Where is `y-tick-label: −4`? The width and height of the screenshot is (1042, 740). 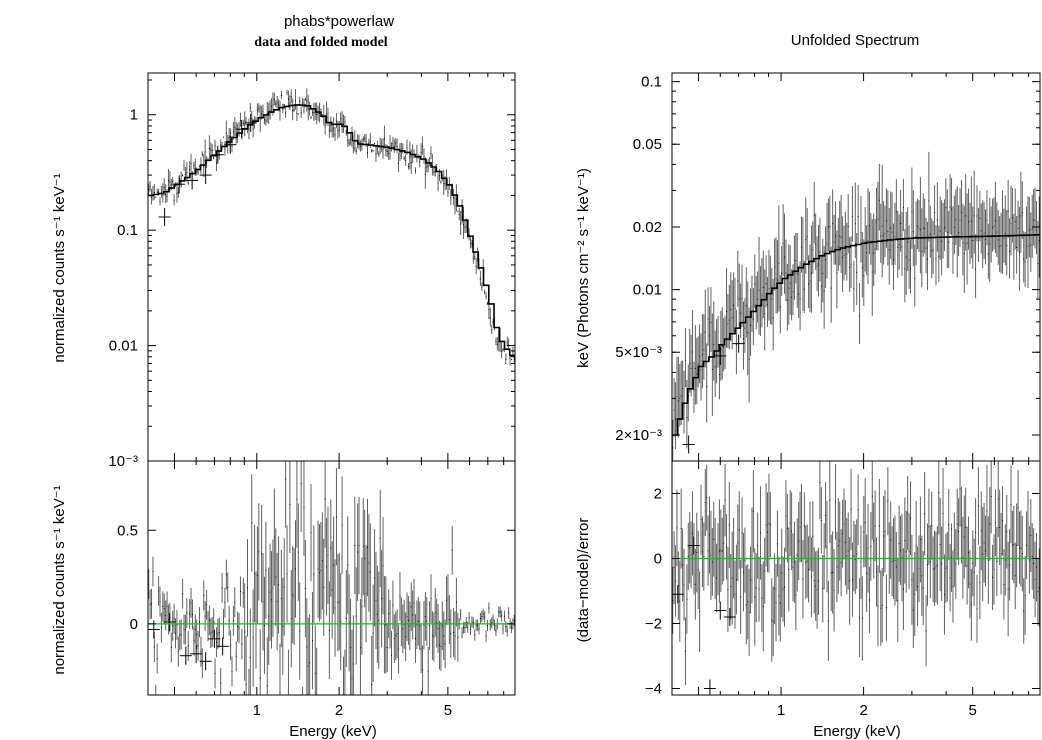 y-tick-label: −4 is located at coordinates (653, 689).